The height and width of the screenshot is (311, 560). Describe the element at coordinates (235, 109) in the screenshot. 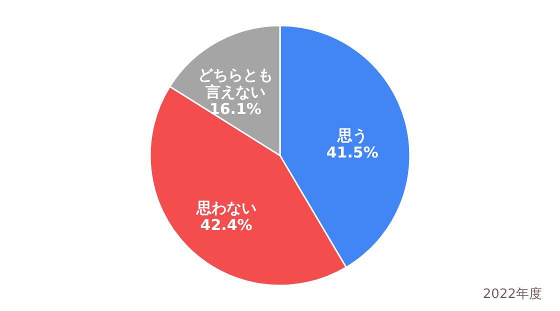

I see `data-label: 16.1%` at that location.